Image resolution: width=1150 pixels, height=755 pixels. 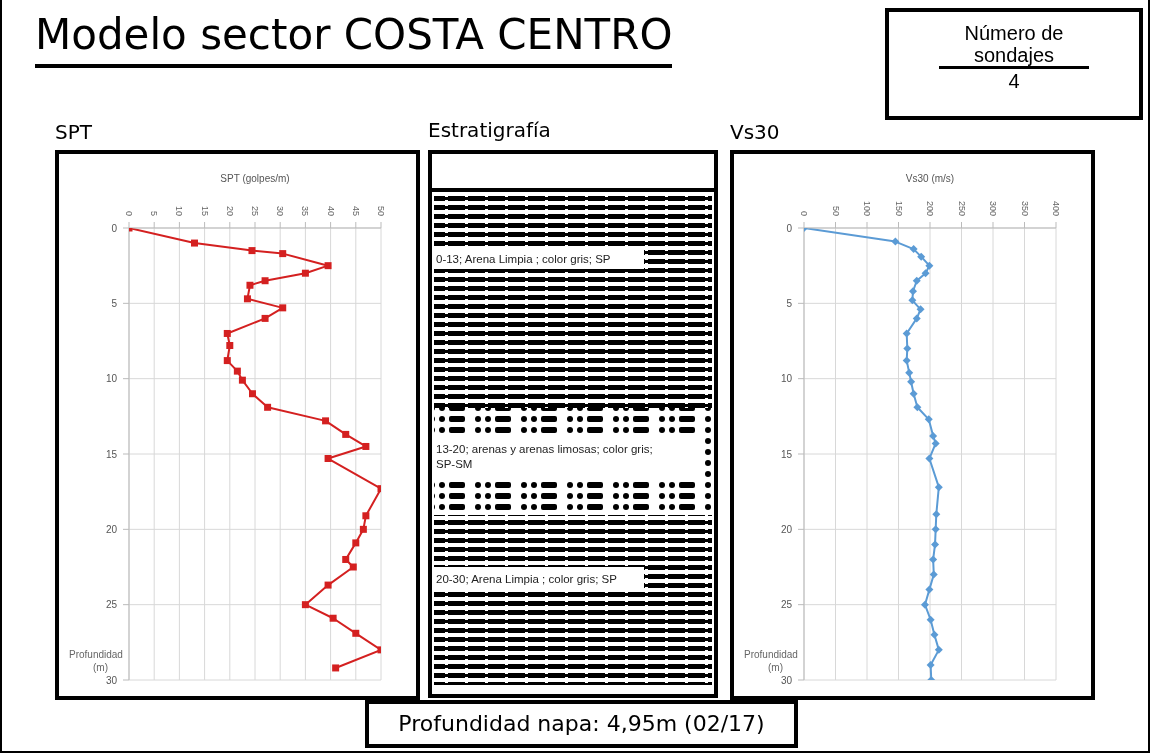 I want to click on chart-title: Vs30, so click(x=755, y=132).